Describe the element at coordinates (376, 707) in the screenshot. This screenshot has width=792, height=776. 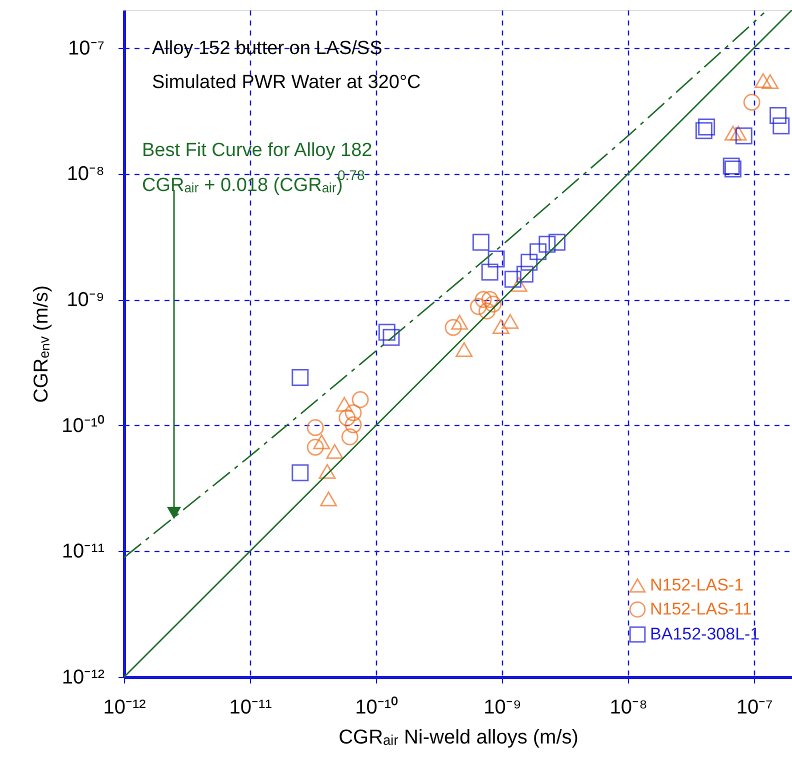
I see `x-tick-label: 10⁻¹⁰` at that location.